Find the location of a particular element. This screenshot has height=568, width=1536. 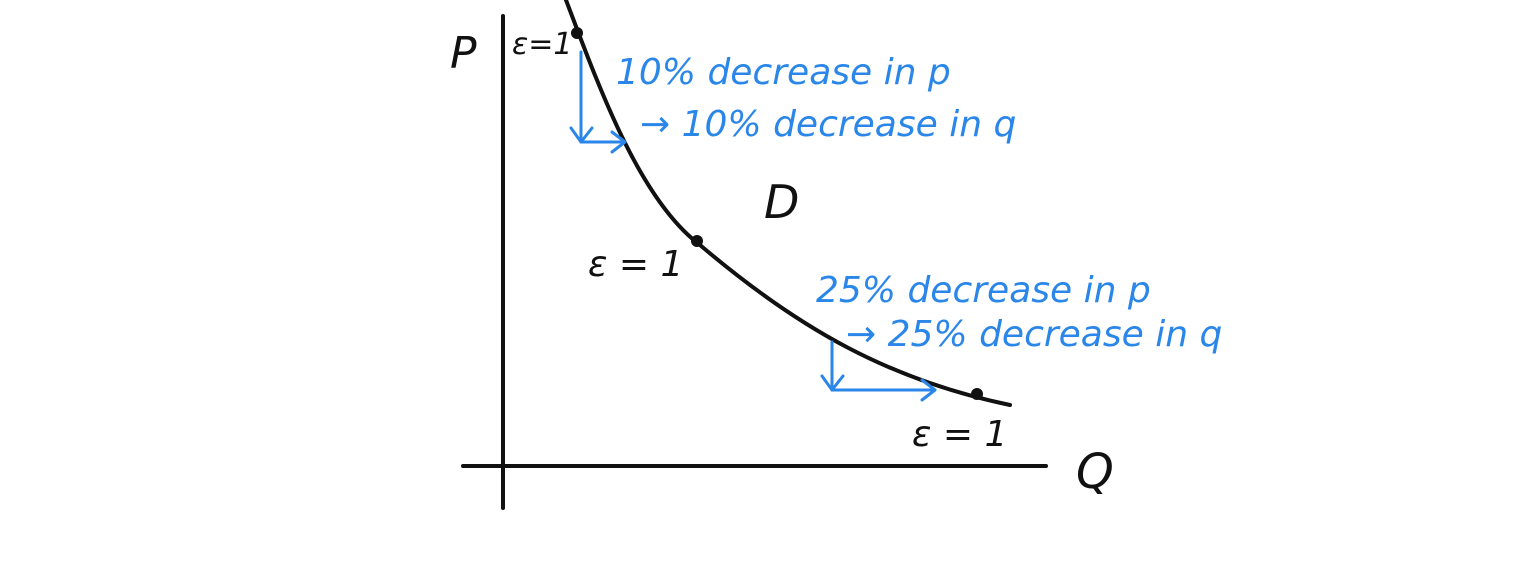

bottom-change-arrows is located at coordinates (878, 371).